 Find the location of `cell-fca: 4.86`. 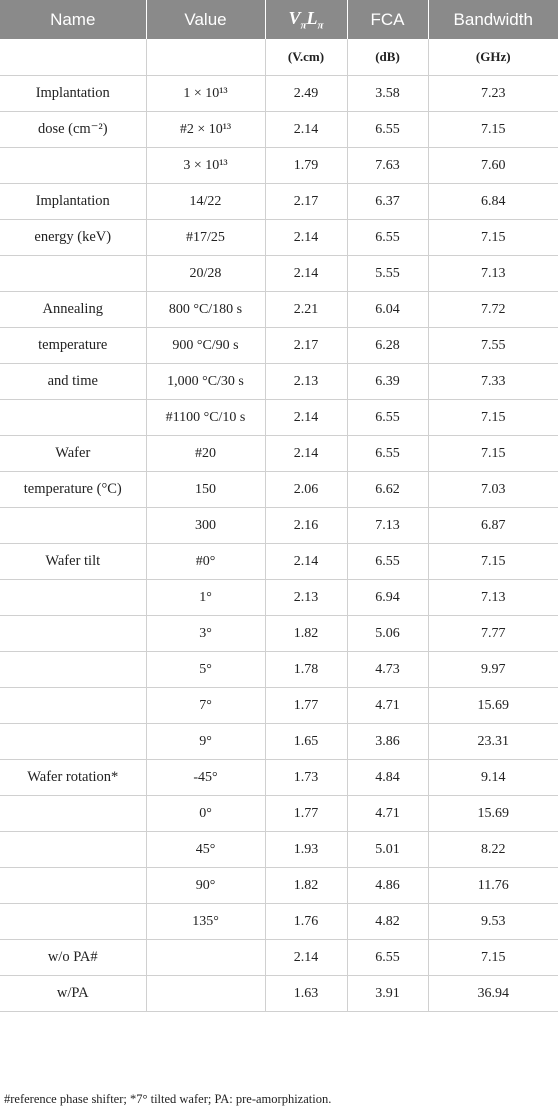

cell-fca: 4.86 is located at coordinates (387, 885).